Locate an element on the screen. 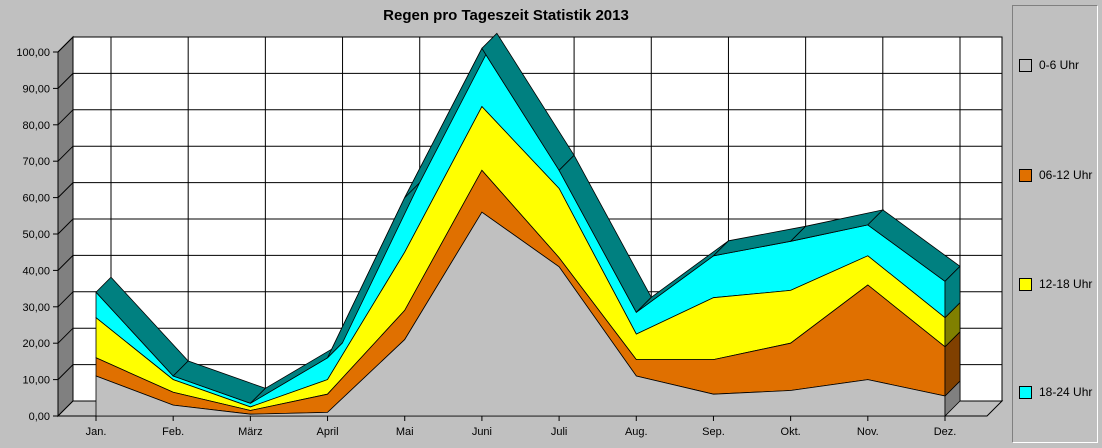 The width and height of the screenshot is (1102, 448). legend-item: 06-12 Uhr is located at coordinates (1059, 176).